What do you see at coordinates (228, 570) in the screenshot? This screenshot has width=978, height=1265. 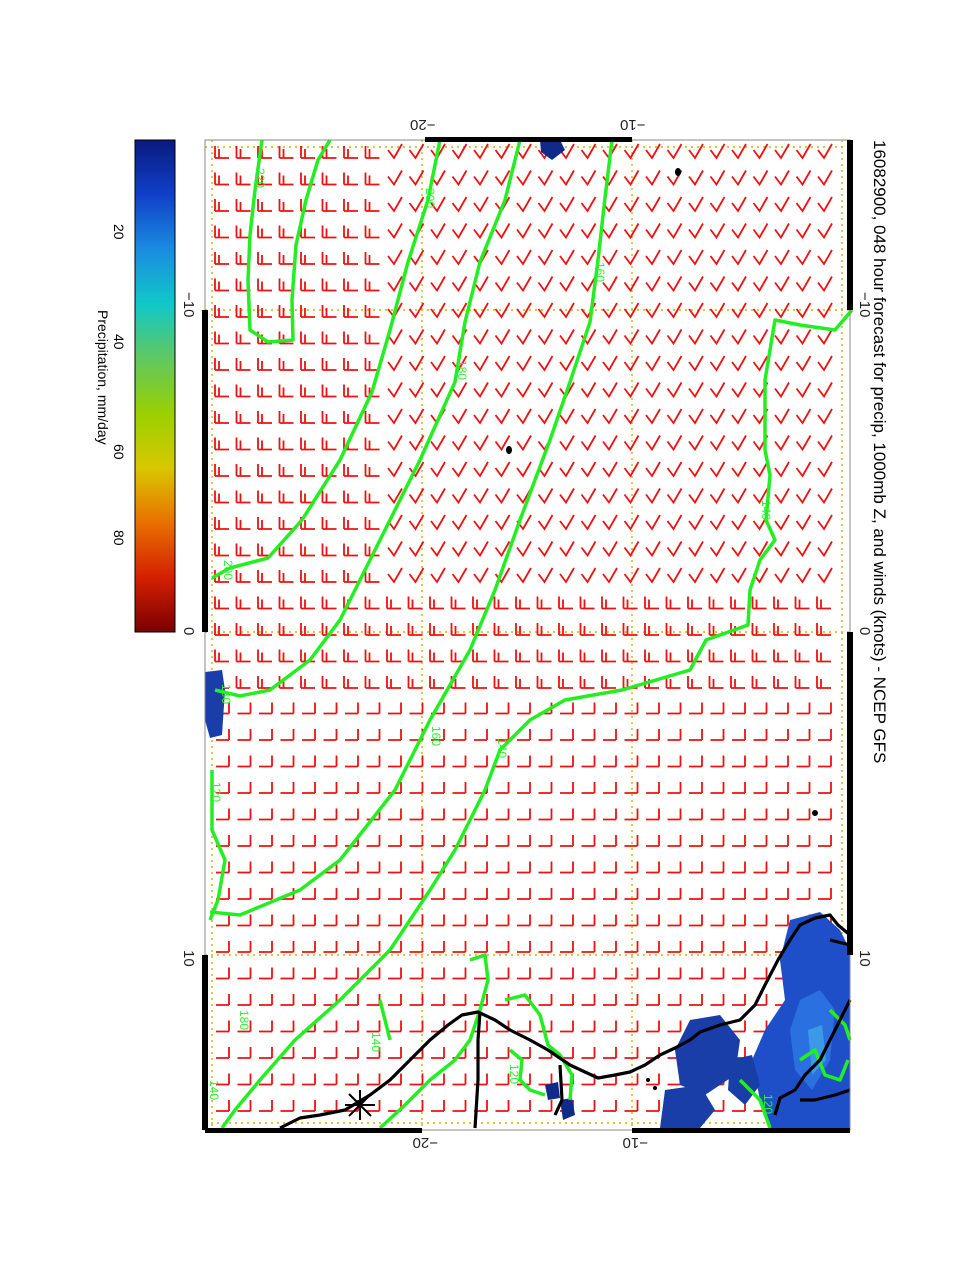 I see `contour-label: 200` at bounding box center [228, 570].